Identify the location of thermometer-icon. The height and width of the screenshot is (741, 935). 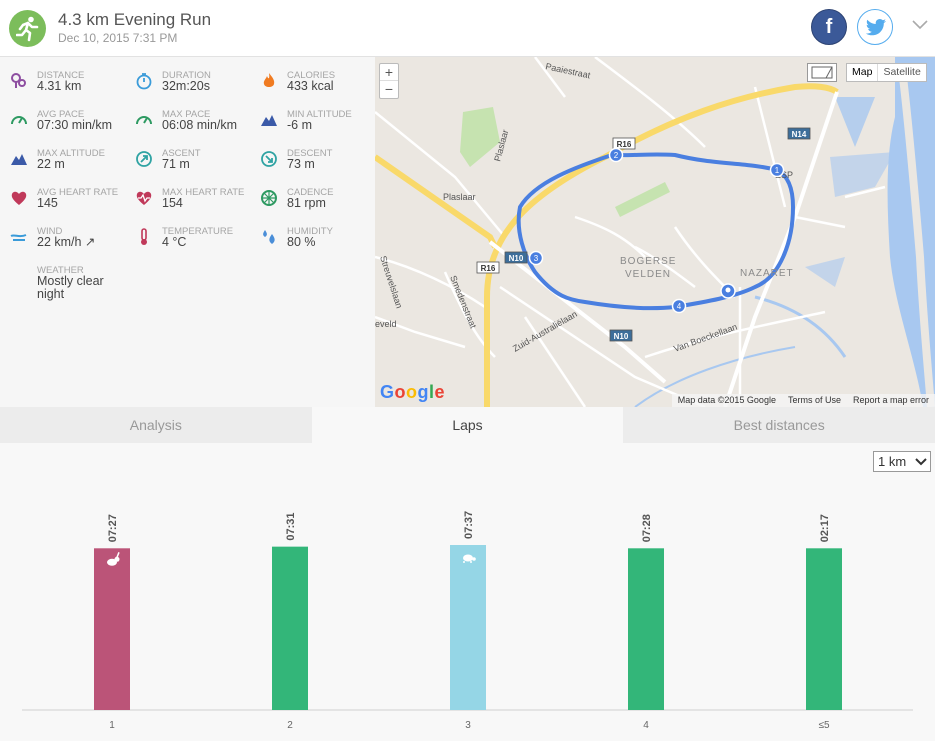
(144, 237).